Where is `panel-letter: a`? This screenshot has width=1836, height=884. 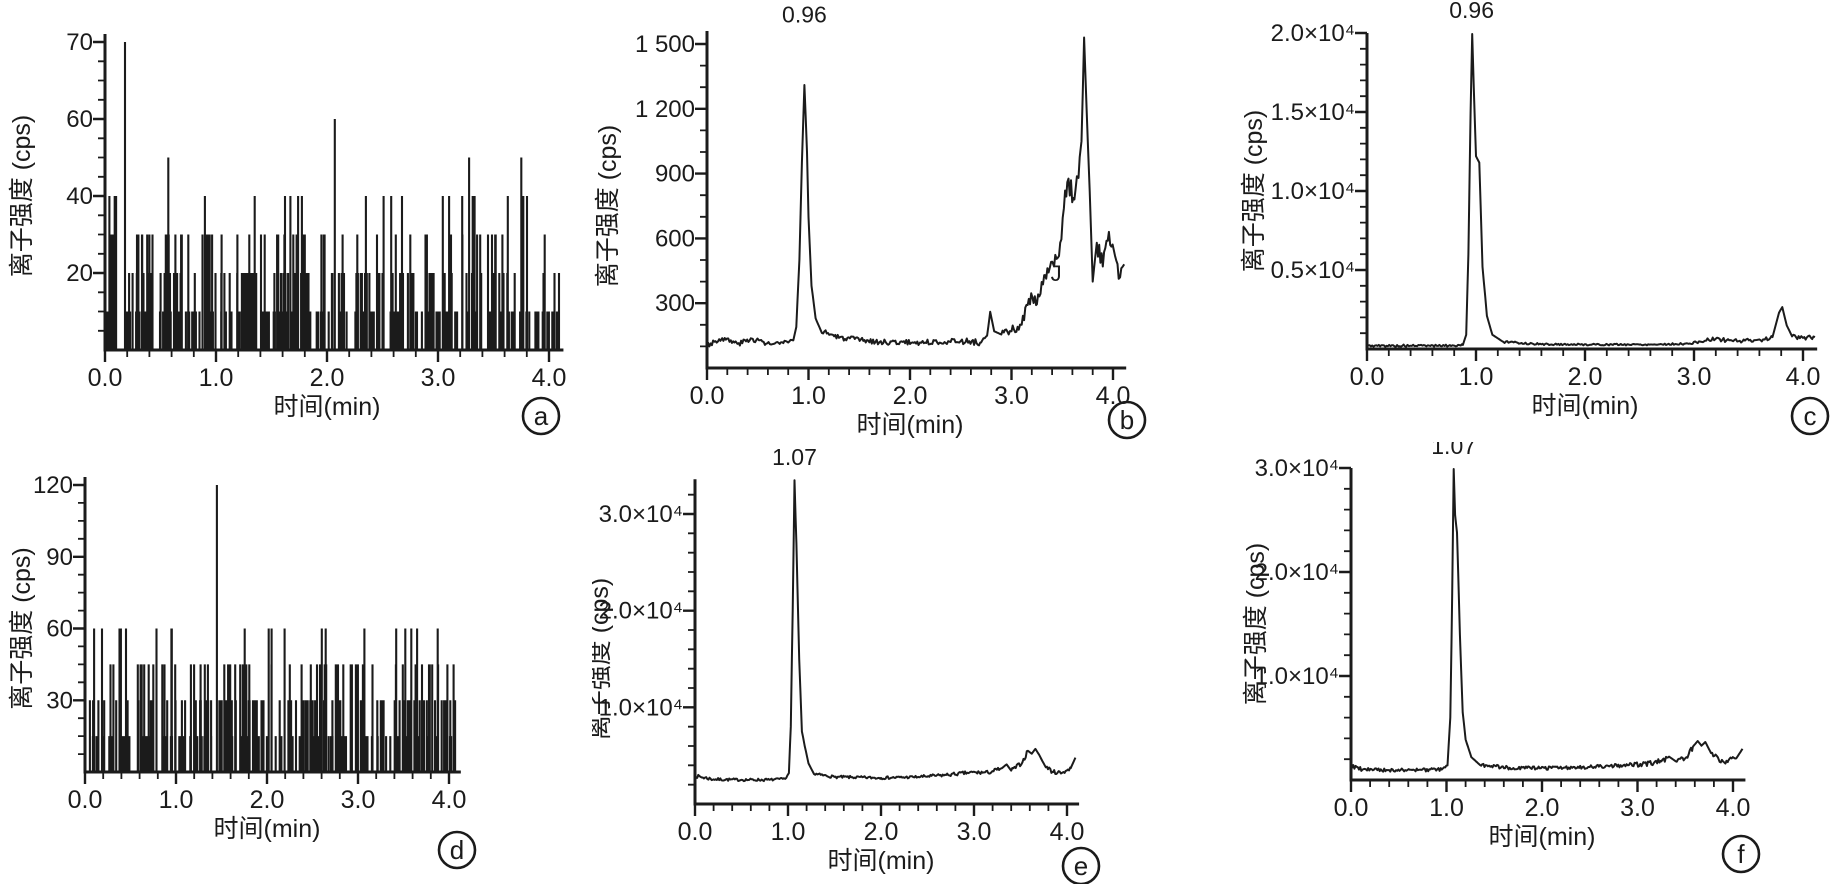 panel-letter: a is located at coordinates (541, 416).